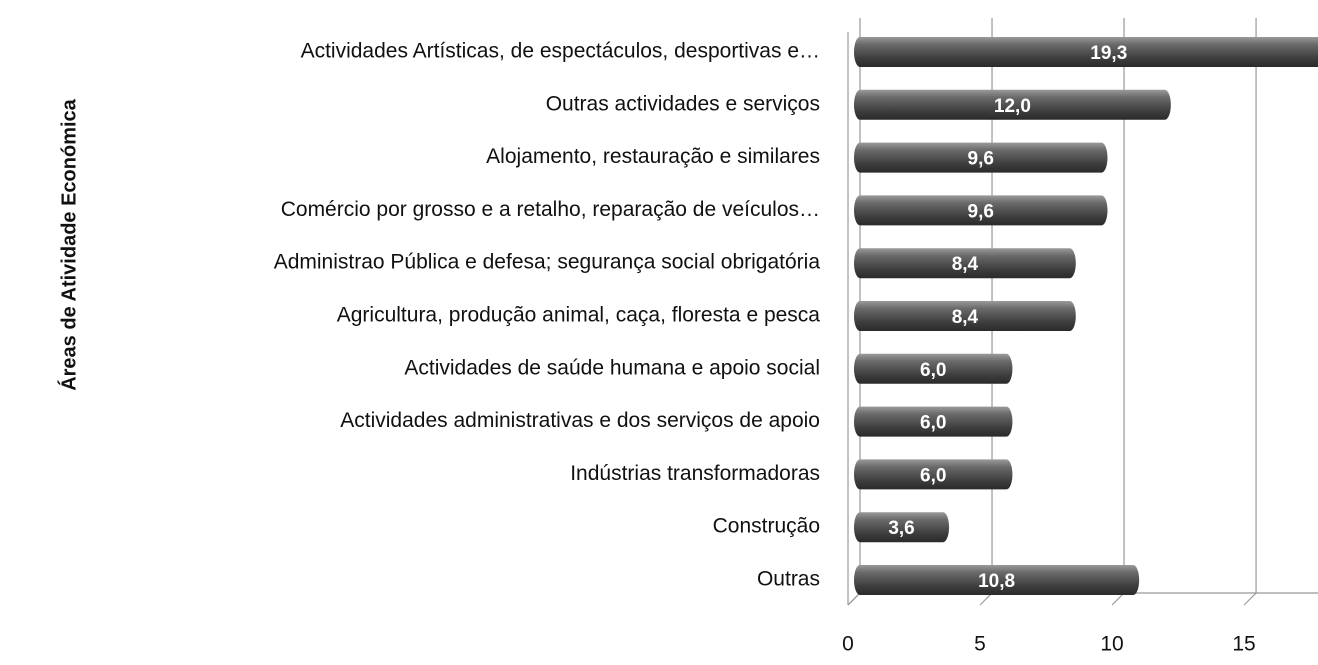 The image size is (1318, 665). I want to click on value-label: 12,0, so click(1012, 106).